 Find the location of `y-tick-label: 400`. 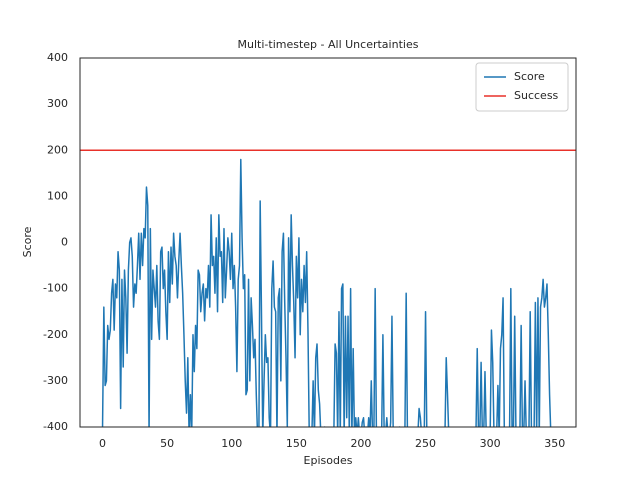

y-tick-label: 400 is located at coordinates (57, 57).